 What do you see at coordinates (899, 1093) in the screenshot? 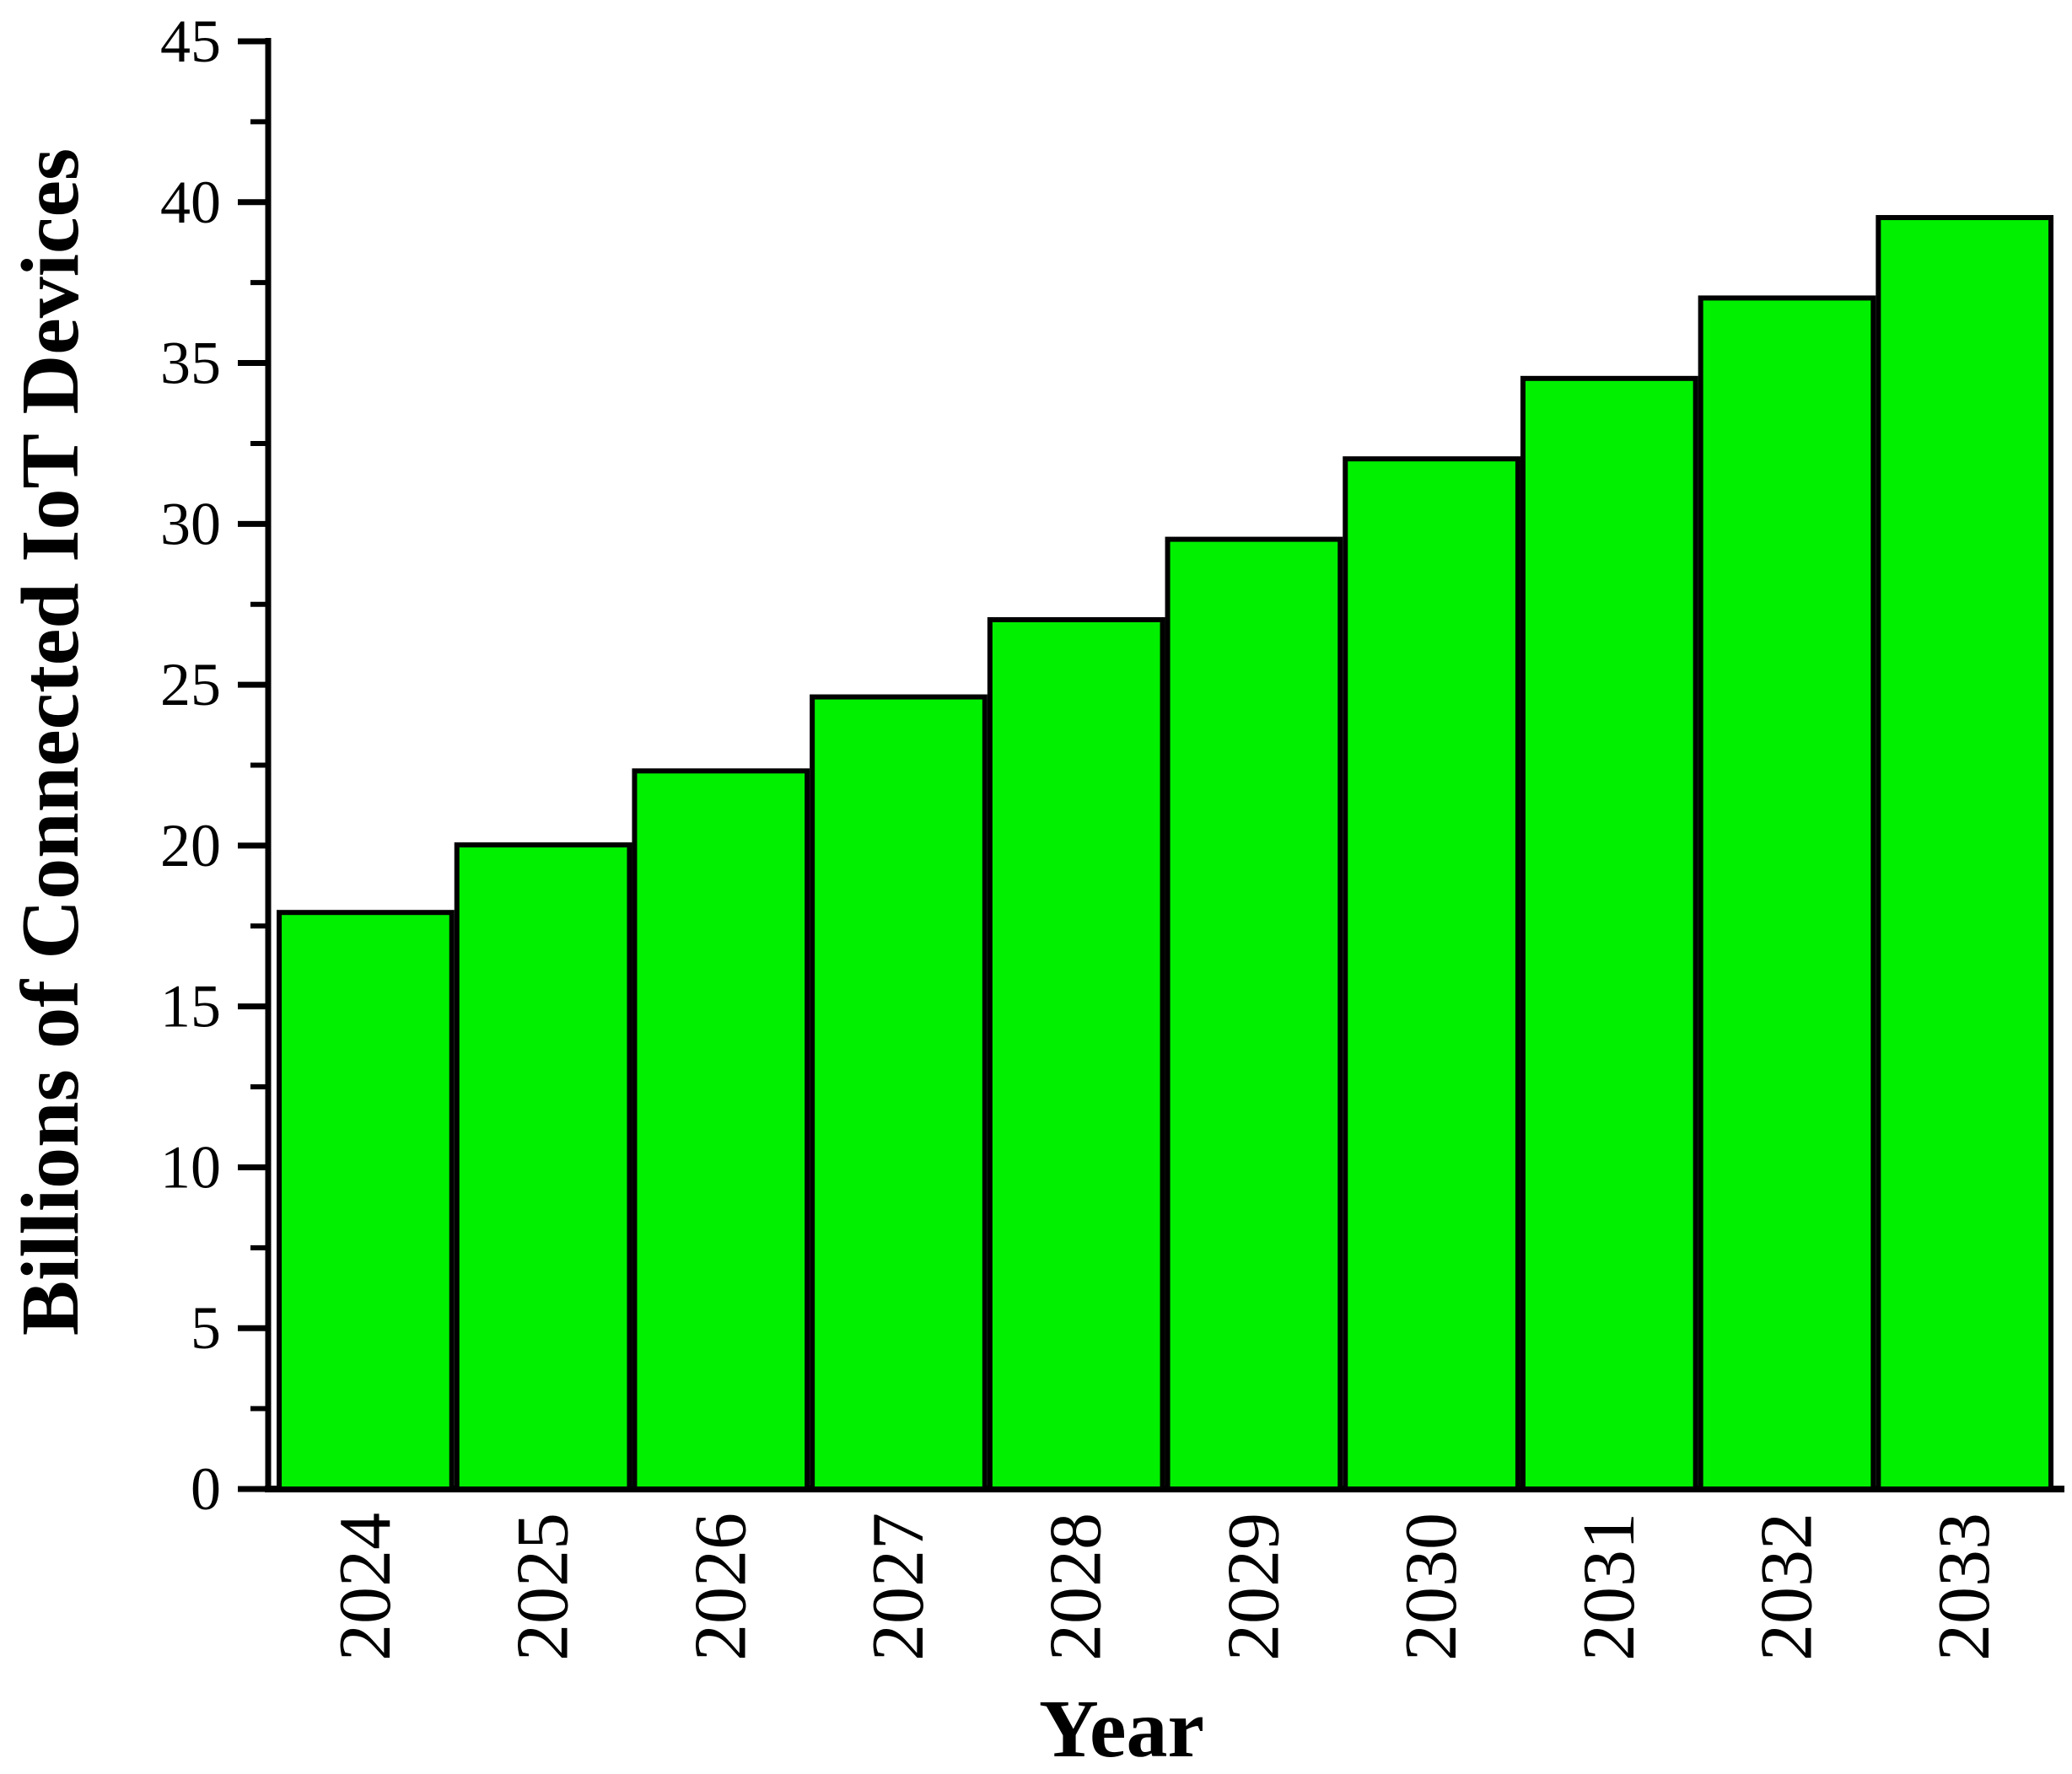
I see `bar-2027` at bounding box center [899, 1093].